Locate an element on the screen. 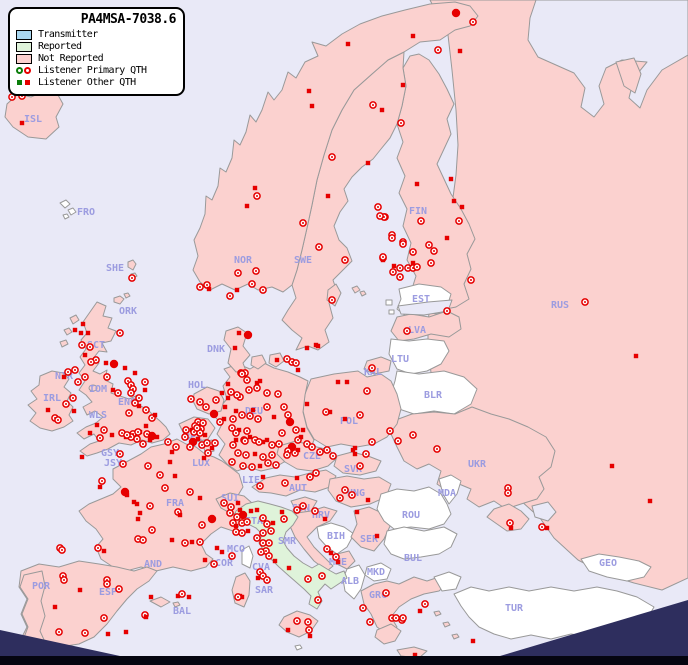 The height and width of the screenshot is (665, 688). country-label-pol: POL is located at coordinates (349, 421).